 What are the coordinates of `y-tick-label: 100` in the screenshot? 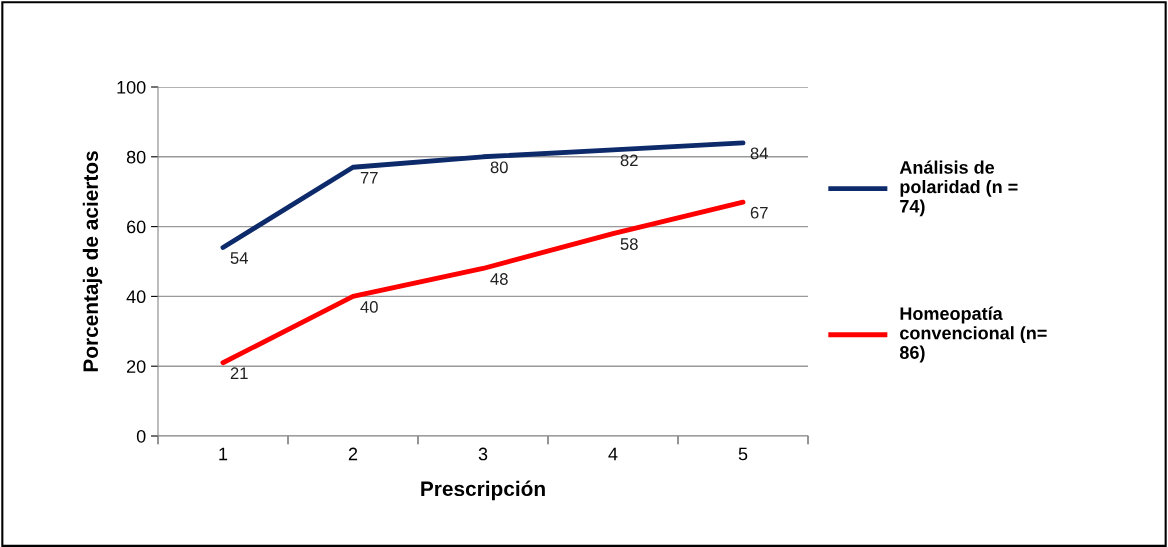 It's located at (131, 87).